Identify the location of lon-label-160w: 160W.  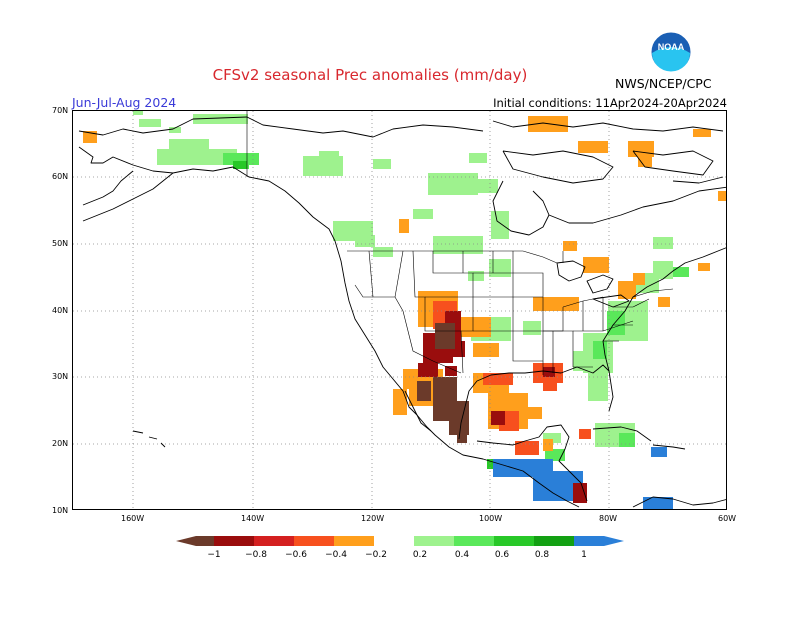
(133, 518).